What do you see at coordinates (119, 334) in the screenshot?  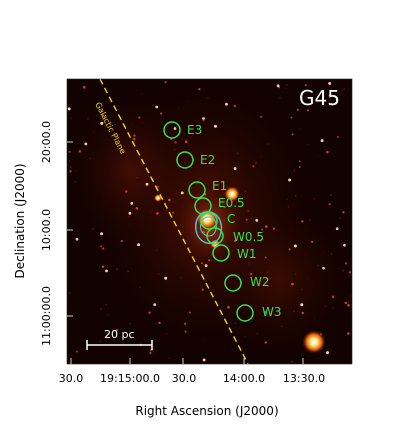 I see `scale-bar-label: 20 pc` at bounding box center [119, 334].